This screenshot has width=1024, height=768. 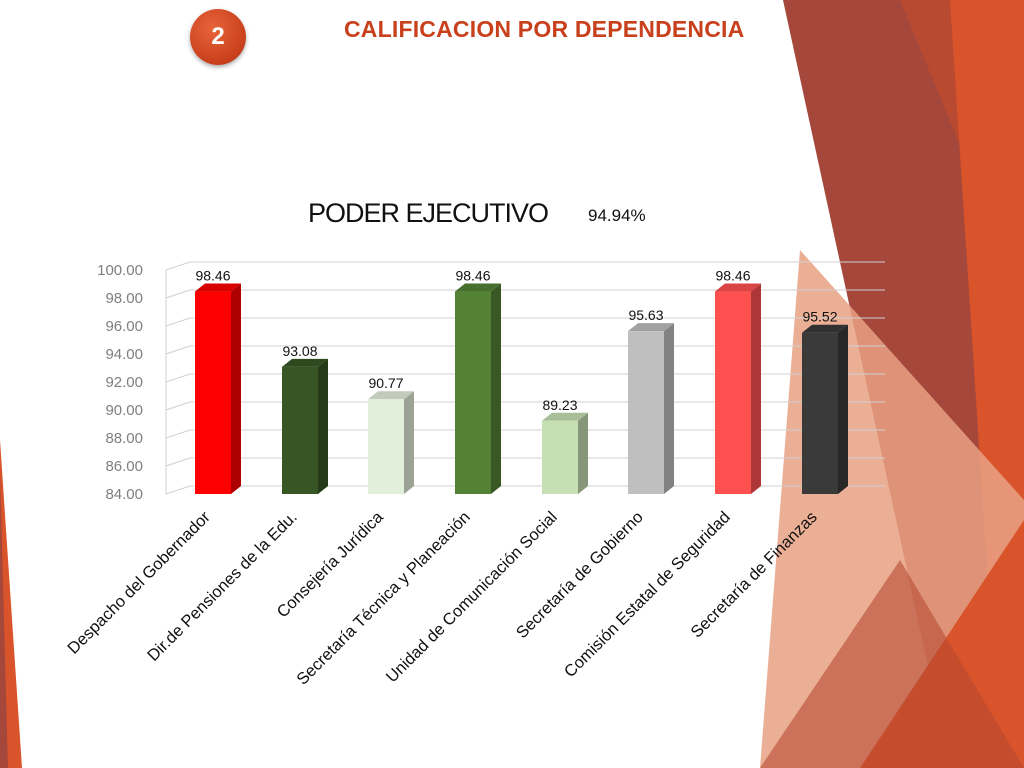 I want to click on data-label: 90.77, so click(x=385, y=383).